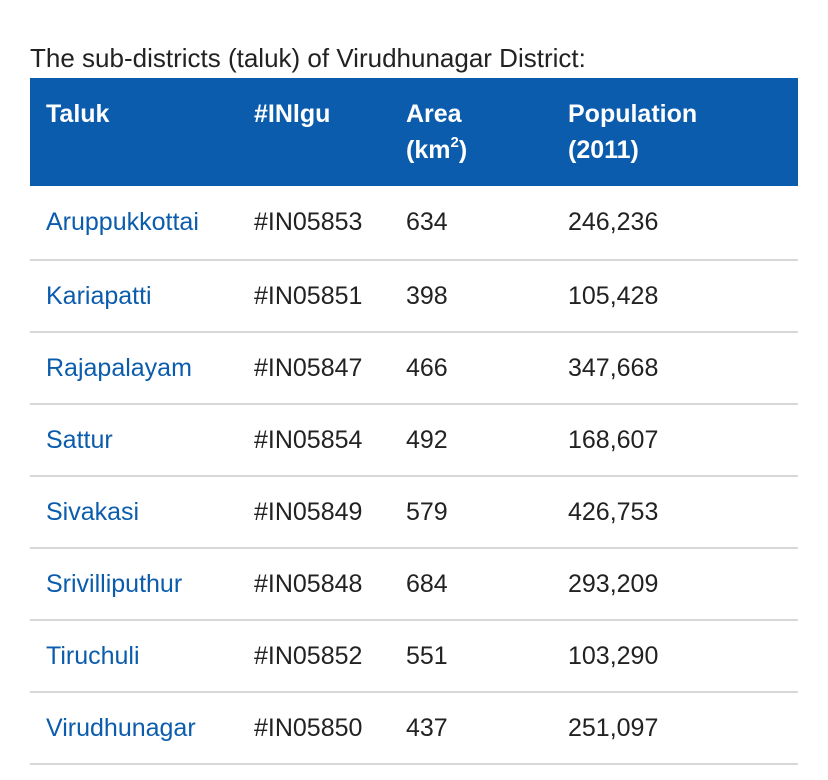 Image resolution: width=828 pixels, height=780 pixels. I want to click on population-value: 168,607, so click(675, 440).